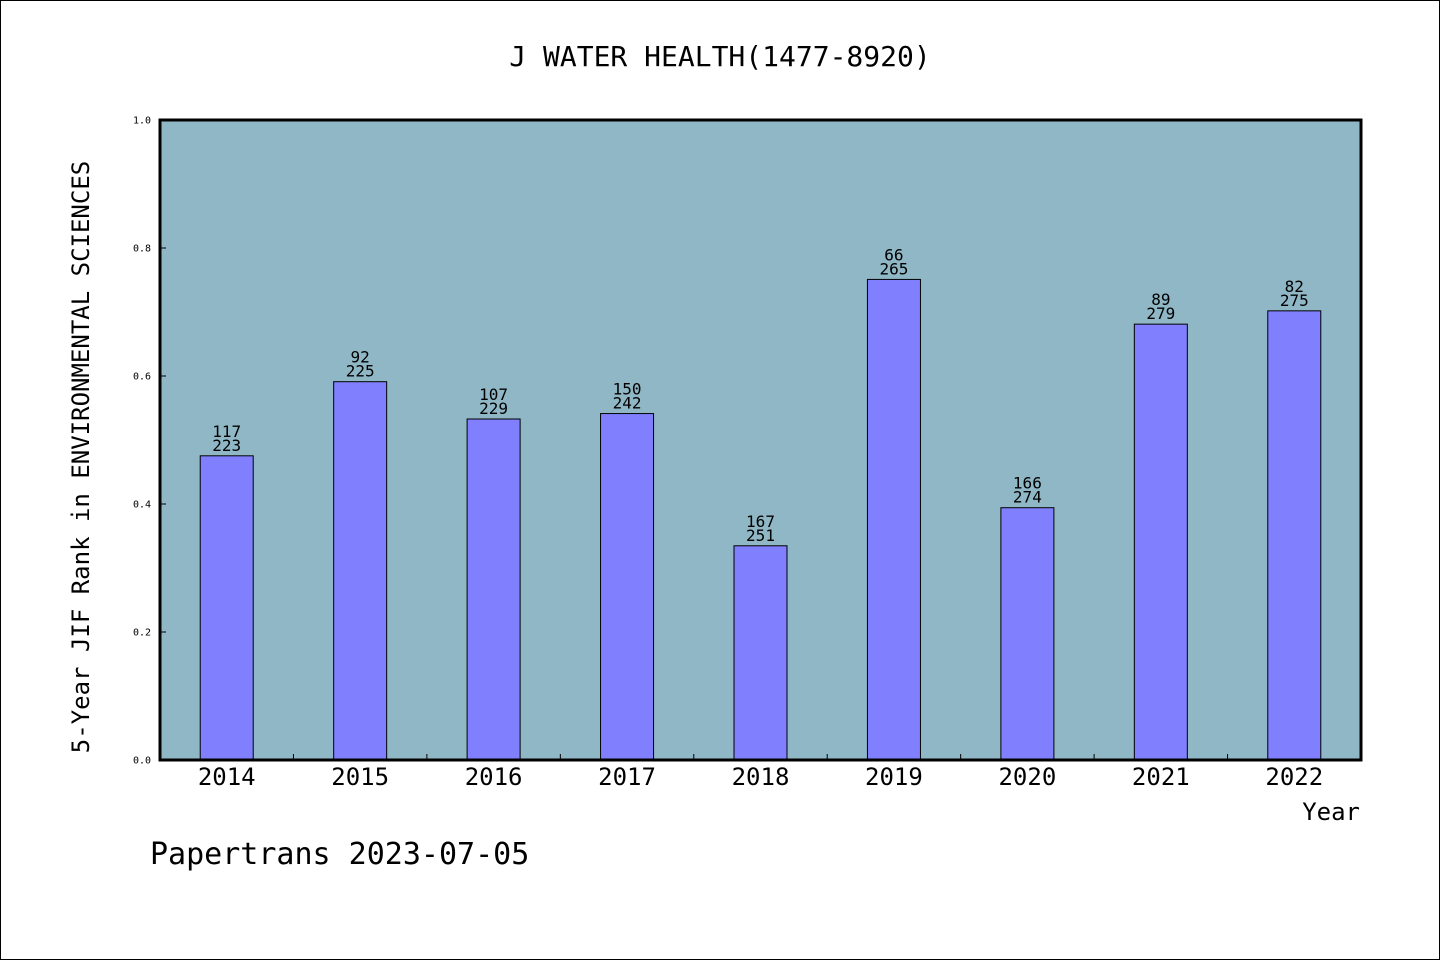 The height and width of the screenshot is (960, 1440). Describe the element at coordinates (1294, 777) in the screenshot. I see `x-tick-label-2022: 2022` at that location.